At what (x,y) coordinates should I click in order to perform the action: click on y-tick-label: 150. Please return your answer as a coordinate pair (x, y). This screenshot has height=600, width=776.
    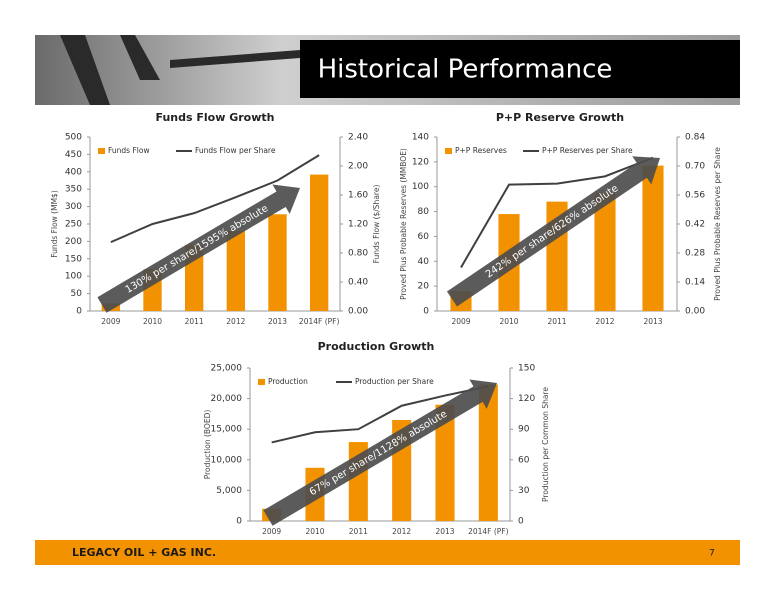
    Looking at the image, I should click on (73, 259).